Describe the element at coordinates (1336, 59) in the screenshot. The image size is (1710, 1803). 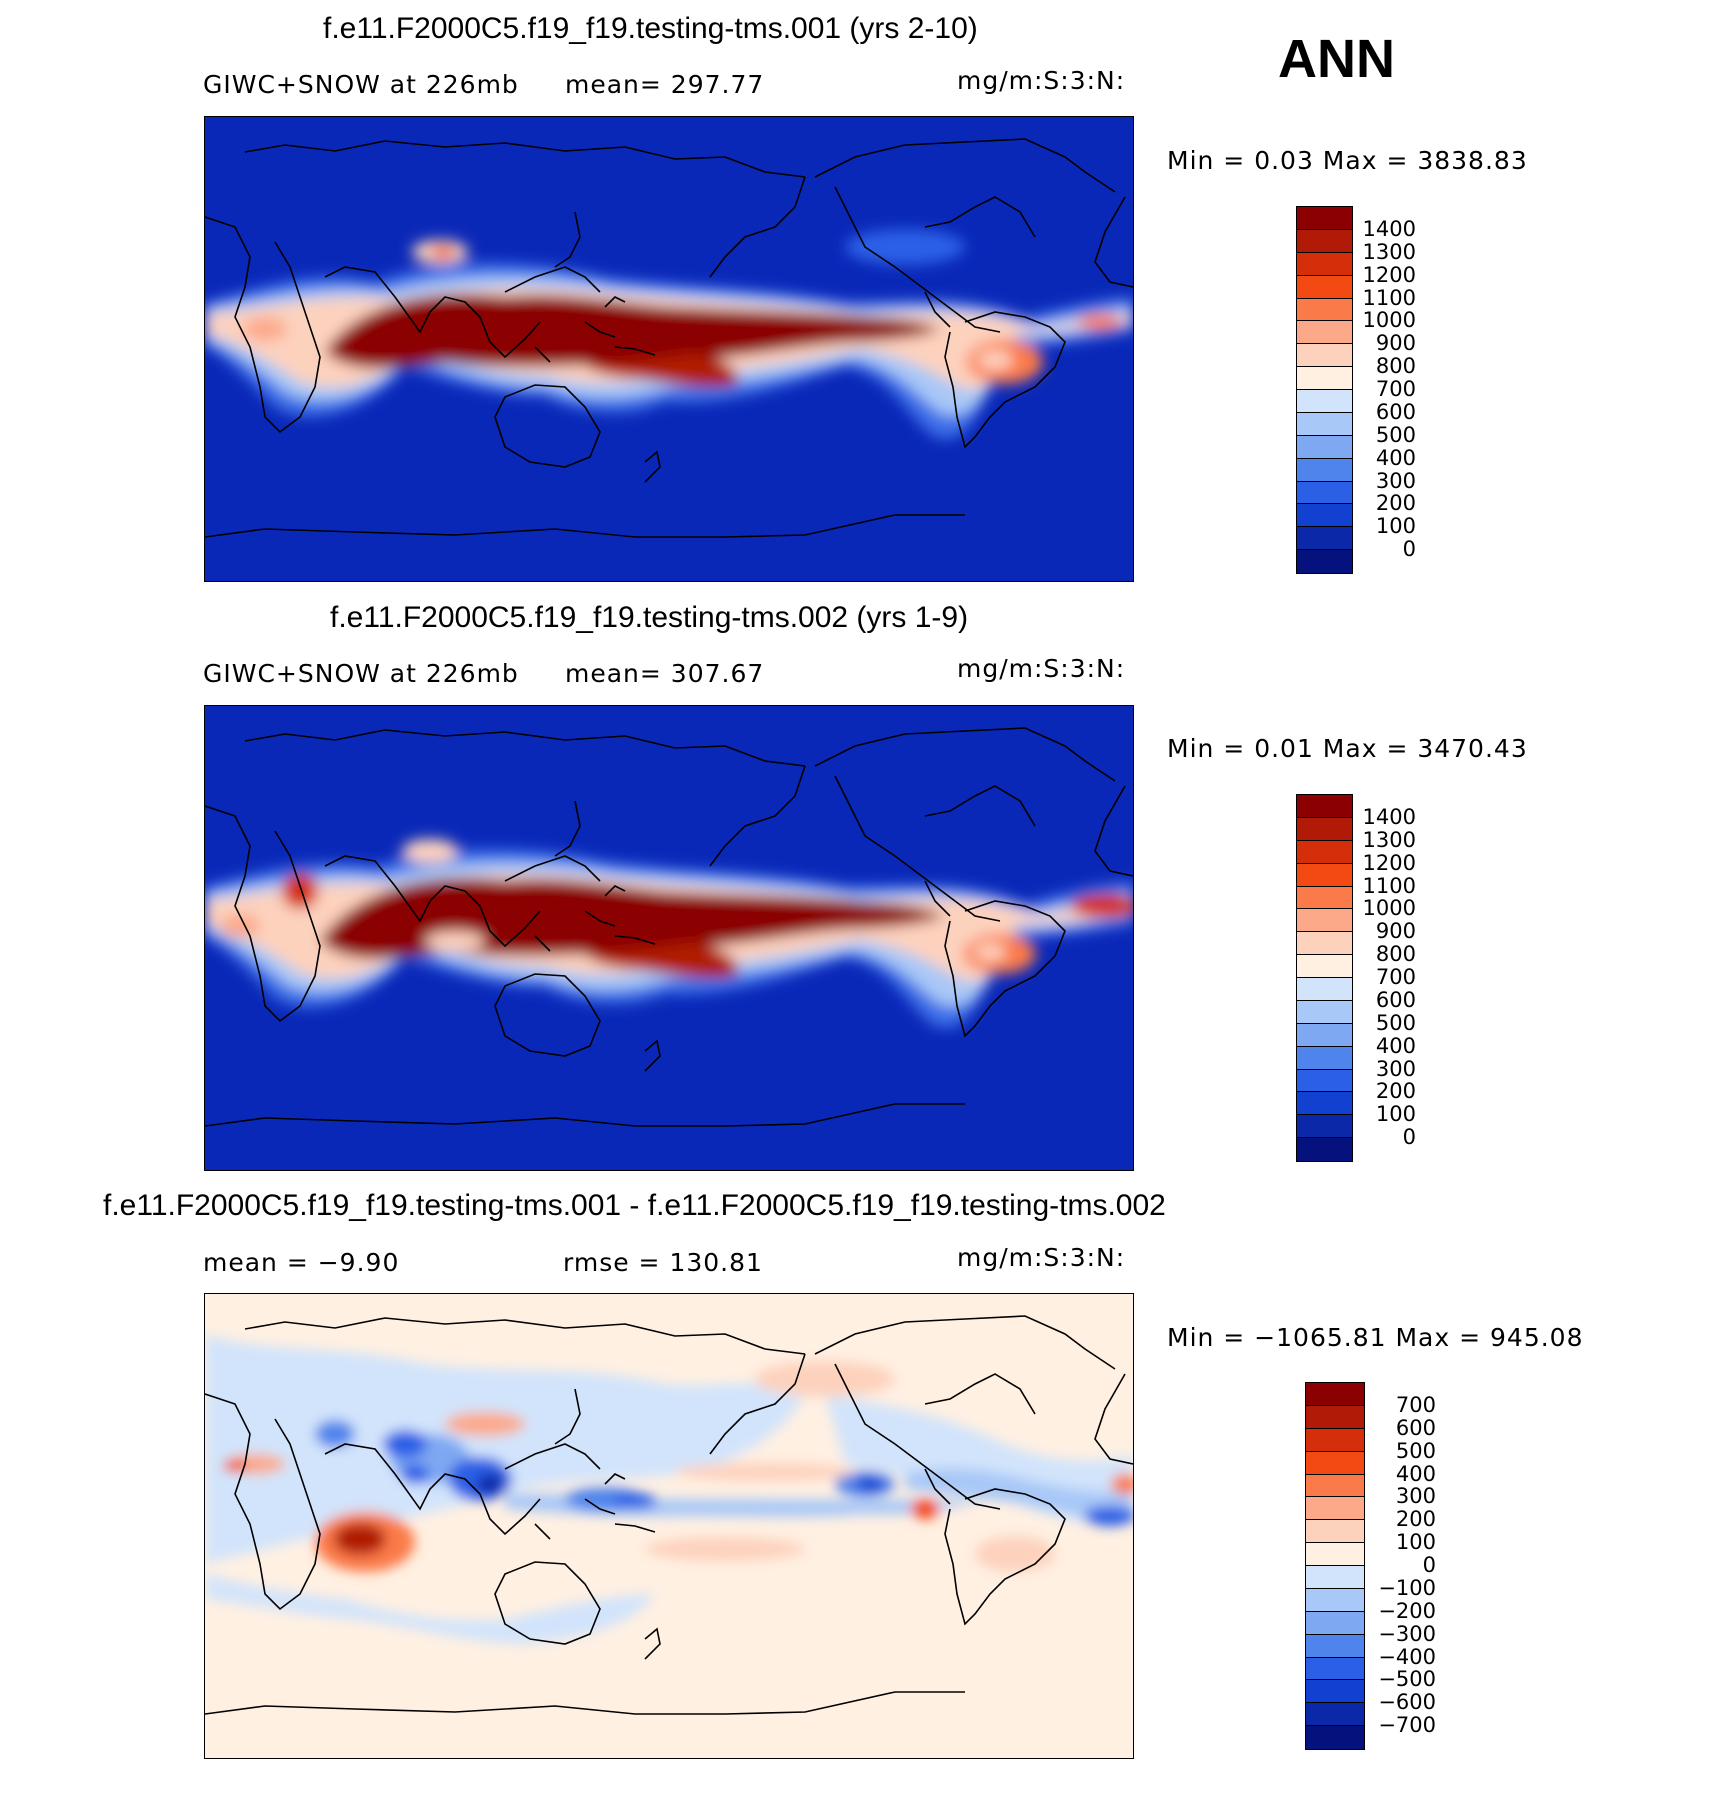
I see `season-label: ANN` at that location.